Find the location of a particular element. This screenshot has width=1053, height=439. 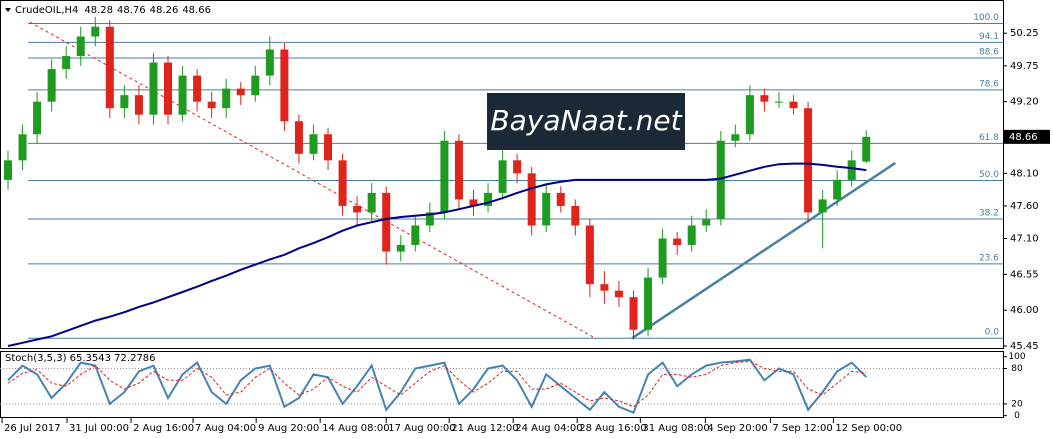

low: 48.26 is located at coordinates (164, 10).